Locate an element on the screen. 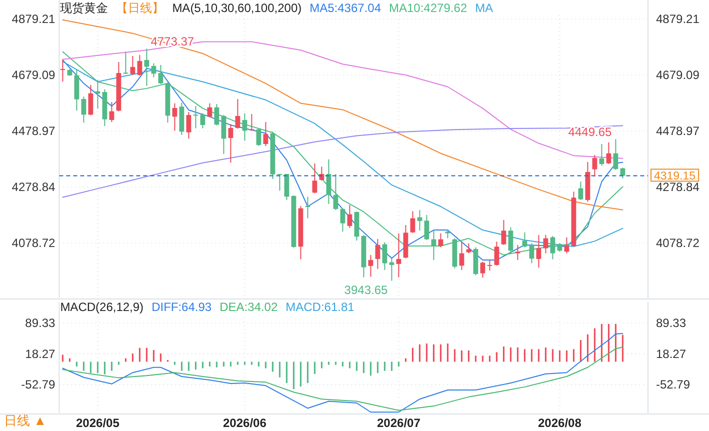 This screenshot has height=431, width=709. y2-tick-label: -52.79 is located at coordinates (673, 385).